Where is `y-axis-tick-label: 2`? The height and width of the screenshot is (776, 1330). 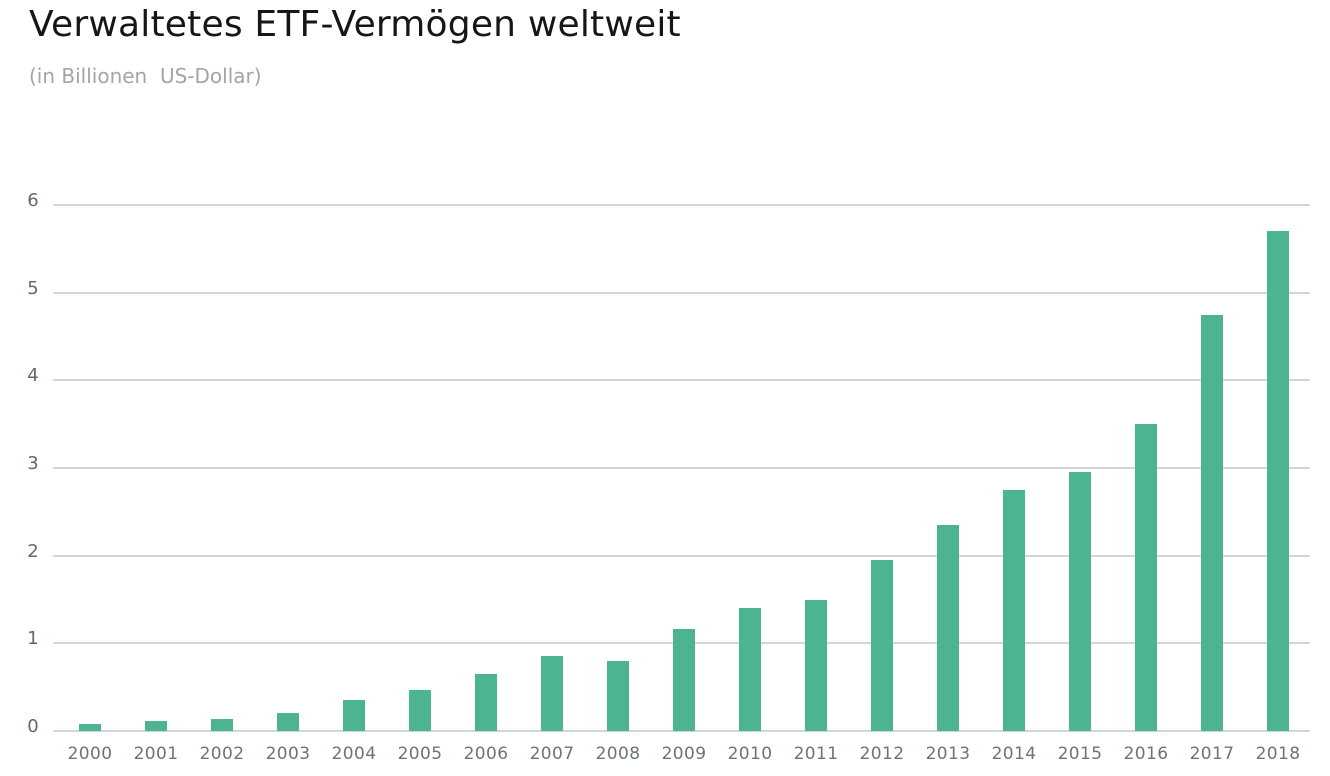
y-axis-tick-label: 2 is located at coordinates (33, 551).